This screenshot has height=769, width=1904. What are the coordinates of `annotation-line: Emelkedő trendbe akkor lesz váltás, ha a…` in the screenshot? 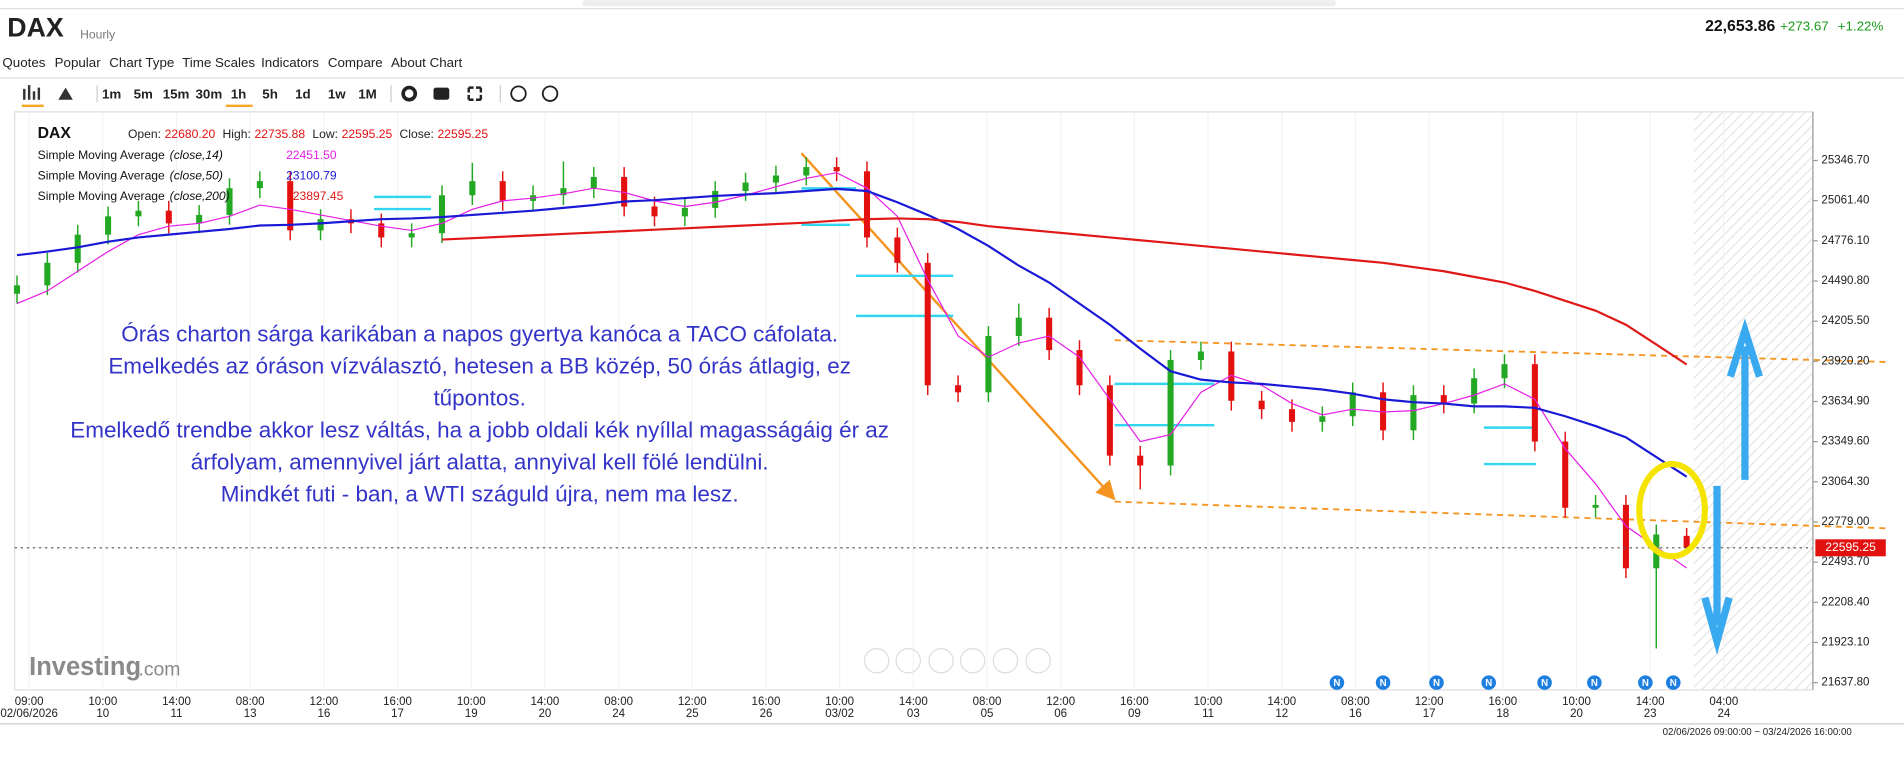 It's located at (479, 429).